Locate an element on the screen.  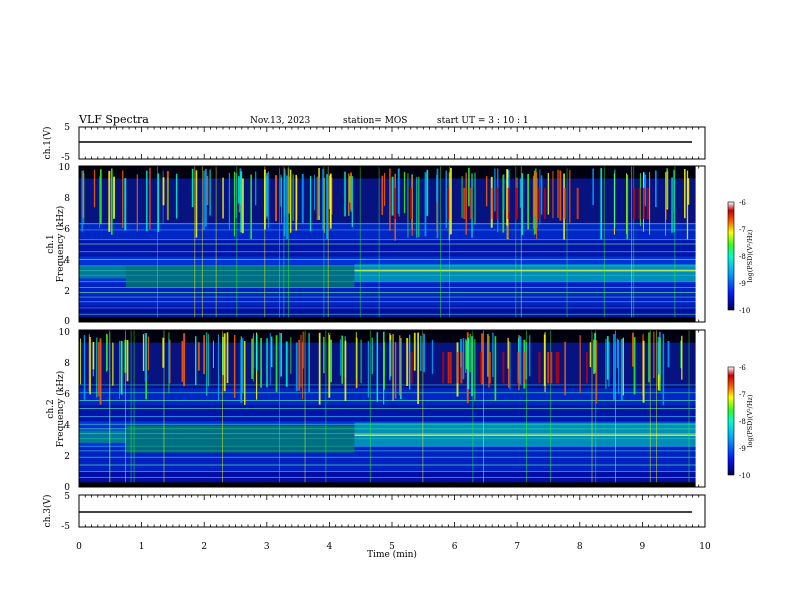
ch2-cb-tick-6: -6 is located at coordinates (742, 368).